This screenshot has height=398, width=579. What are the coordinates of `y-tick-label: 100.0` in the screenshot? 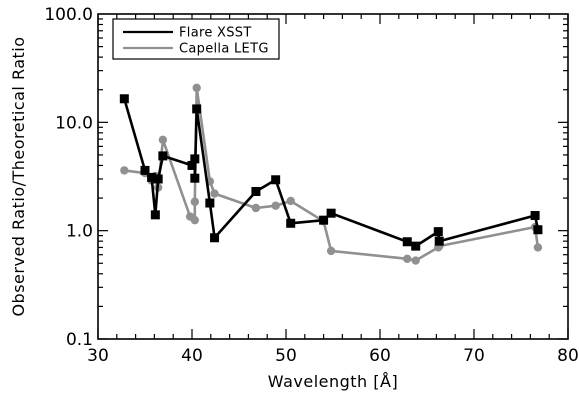 It's located at (68, 15).